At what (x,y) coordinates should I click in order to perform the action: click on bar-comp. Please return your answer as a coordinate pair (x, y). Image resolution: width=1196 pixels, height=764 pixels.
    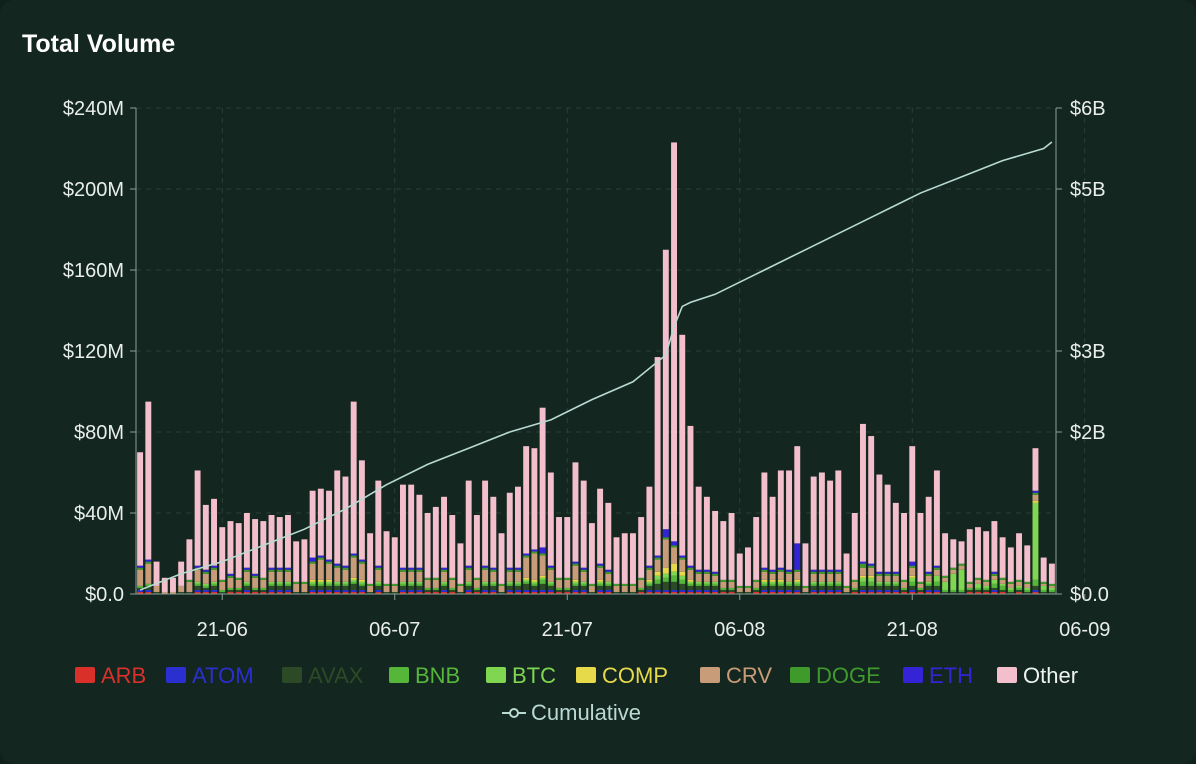
    Looking at the image, I should click on (797, 580).